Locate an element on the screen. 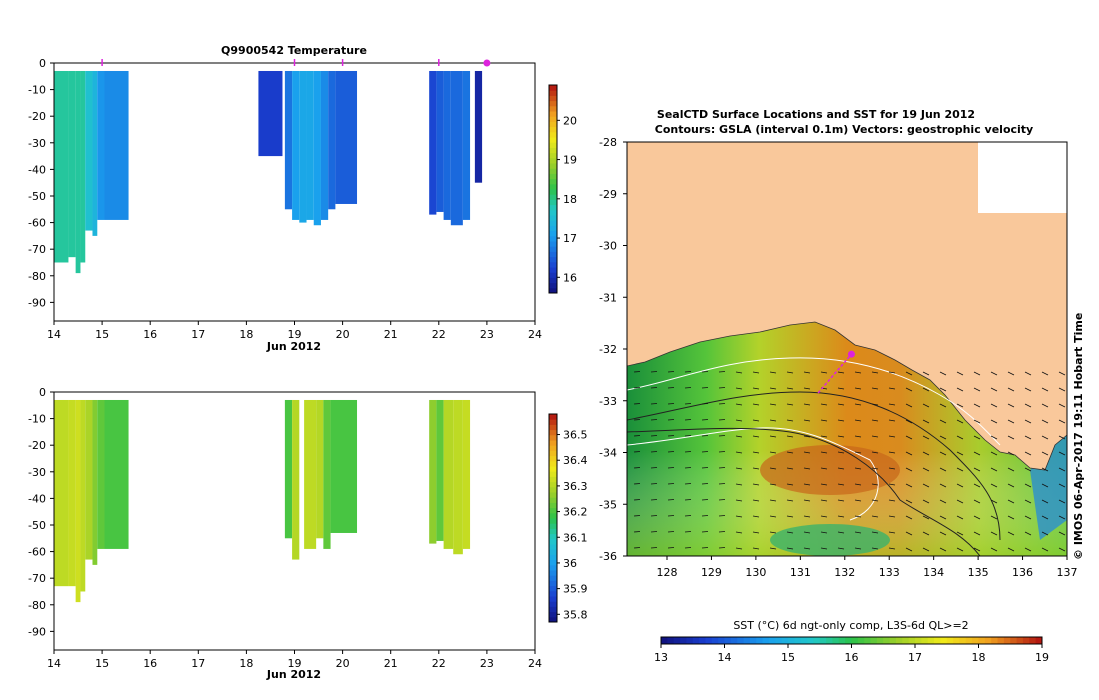  x-tick-label: 21 is located at coordinates (391, 334).